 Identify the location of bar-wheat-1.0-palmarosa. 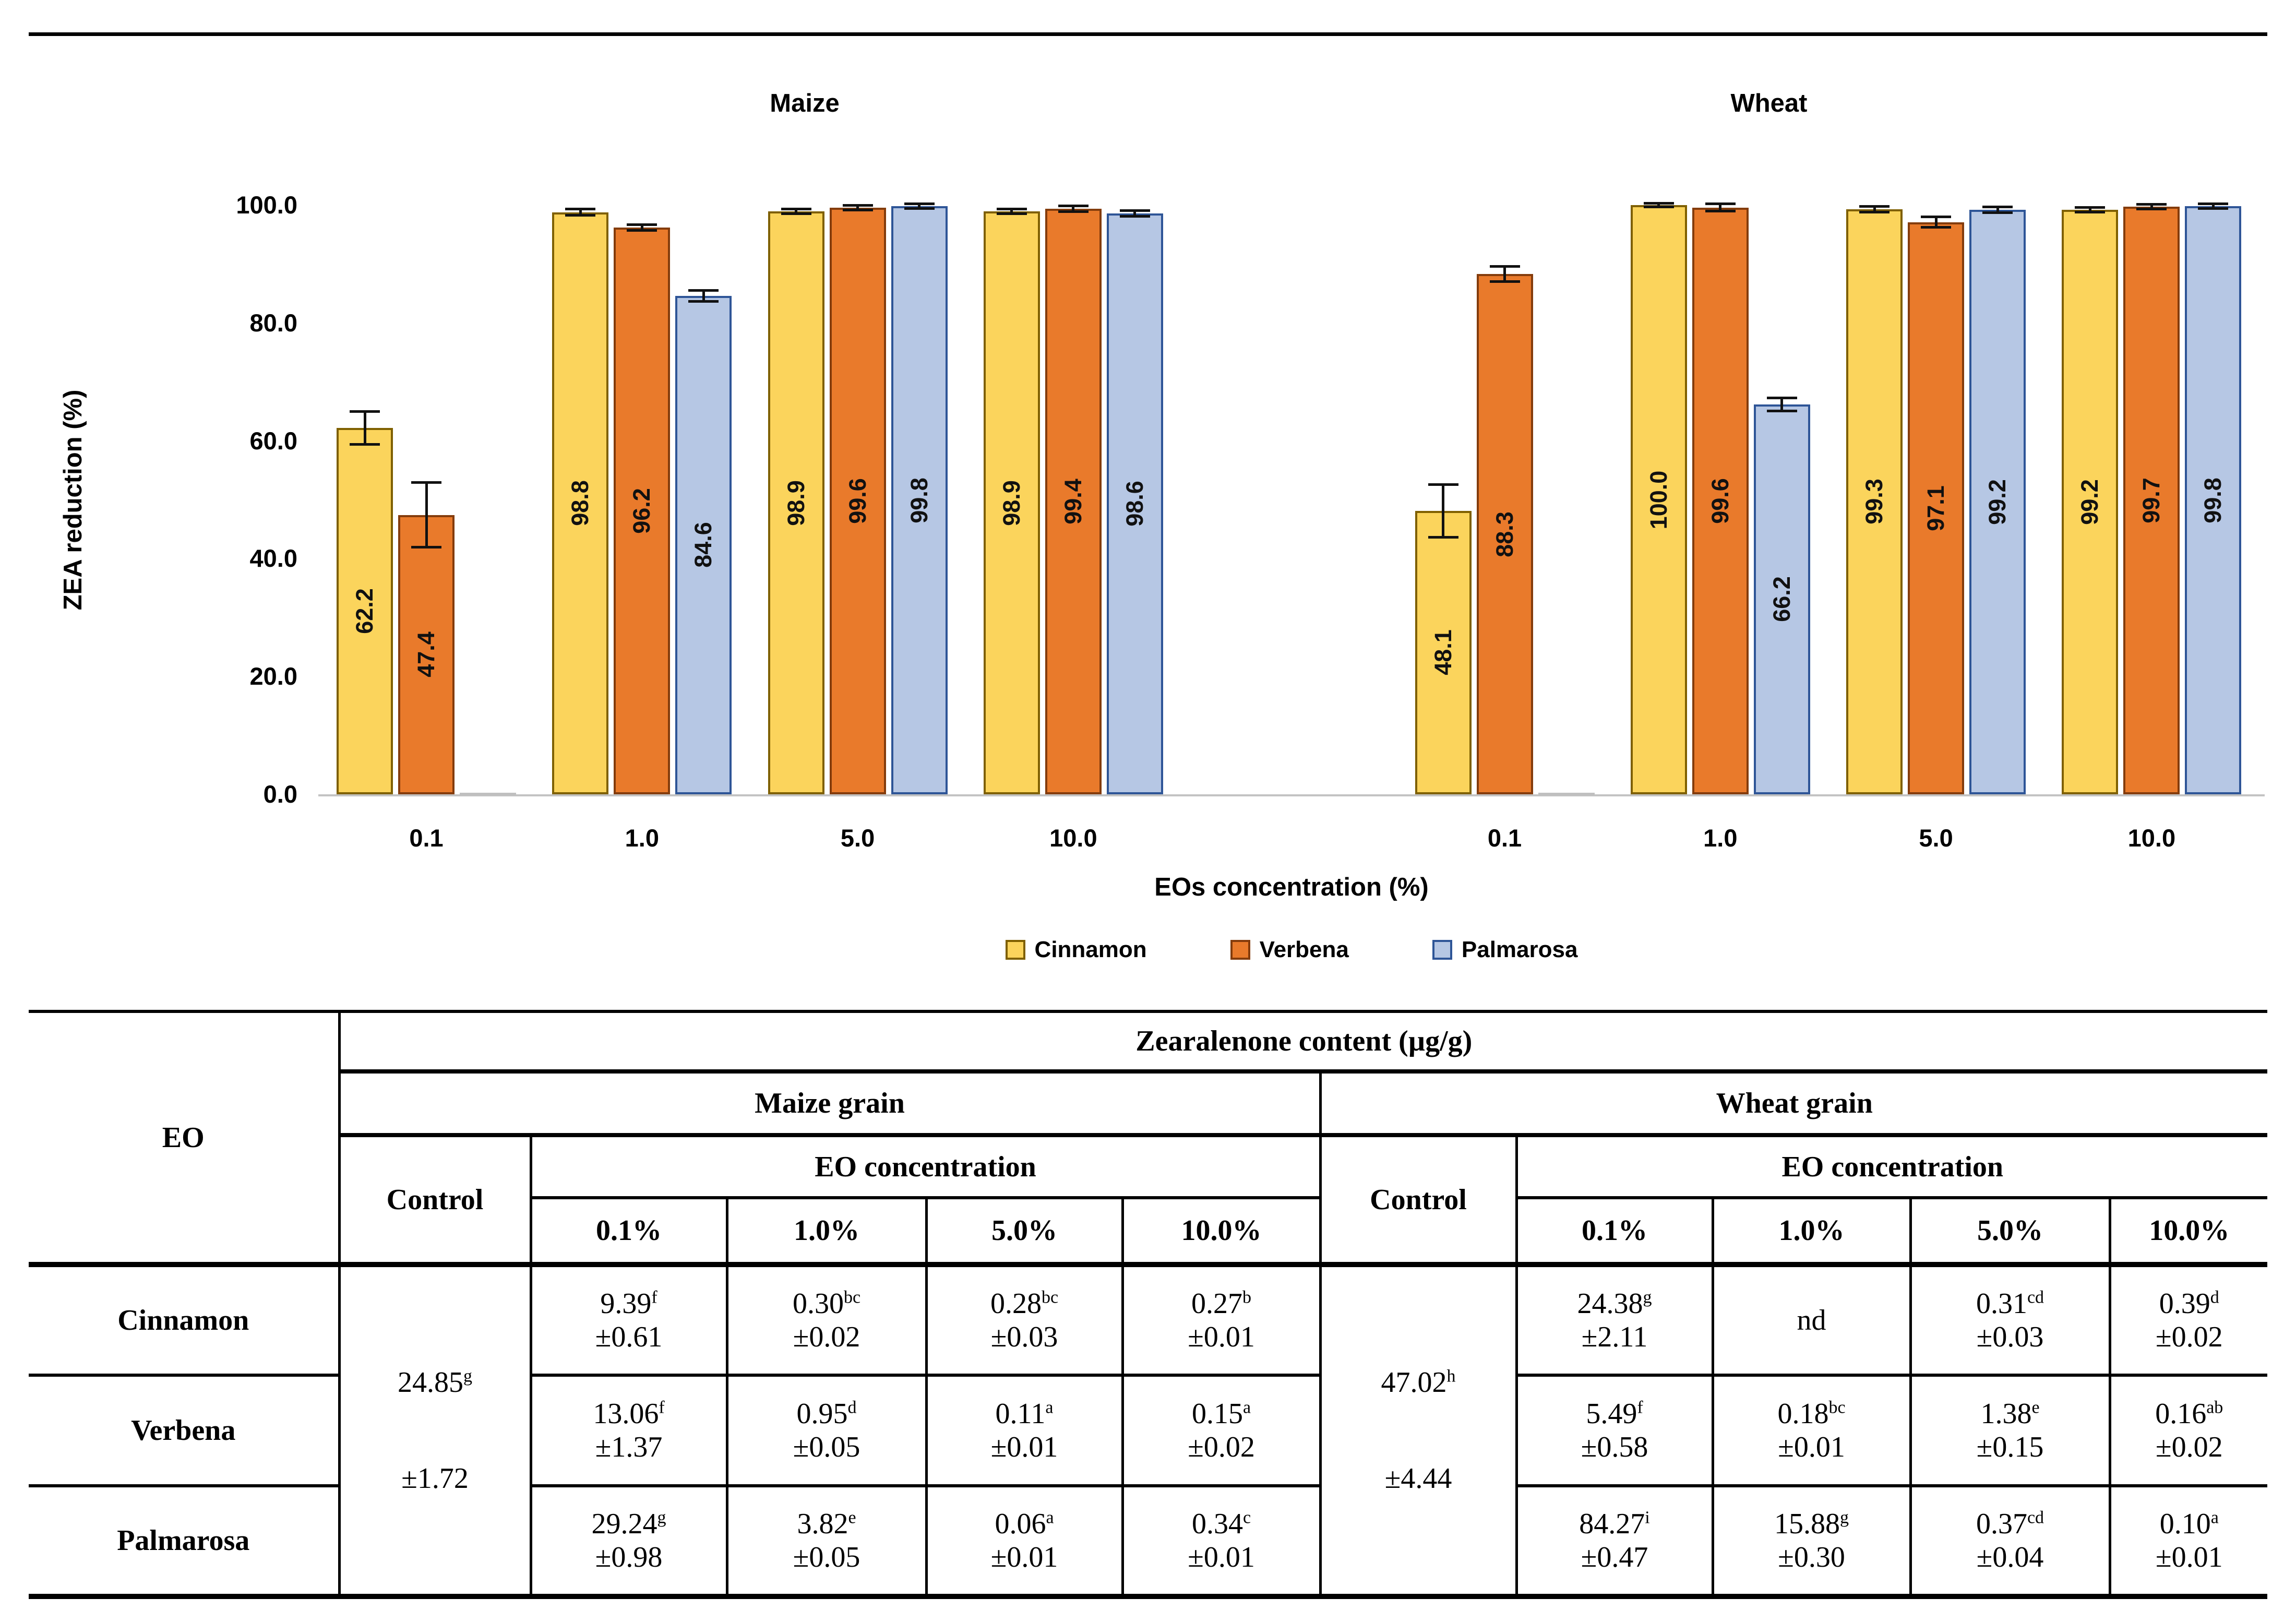
(1781, 599).